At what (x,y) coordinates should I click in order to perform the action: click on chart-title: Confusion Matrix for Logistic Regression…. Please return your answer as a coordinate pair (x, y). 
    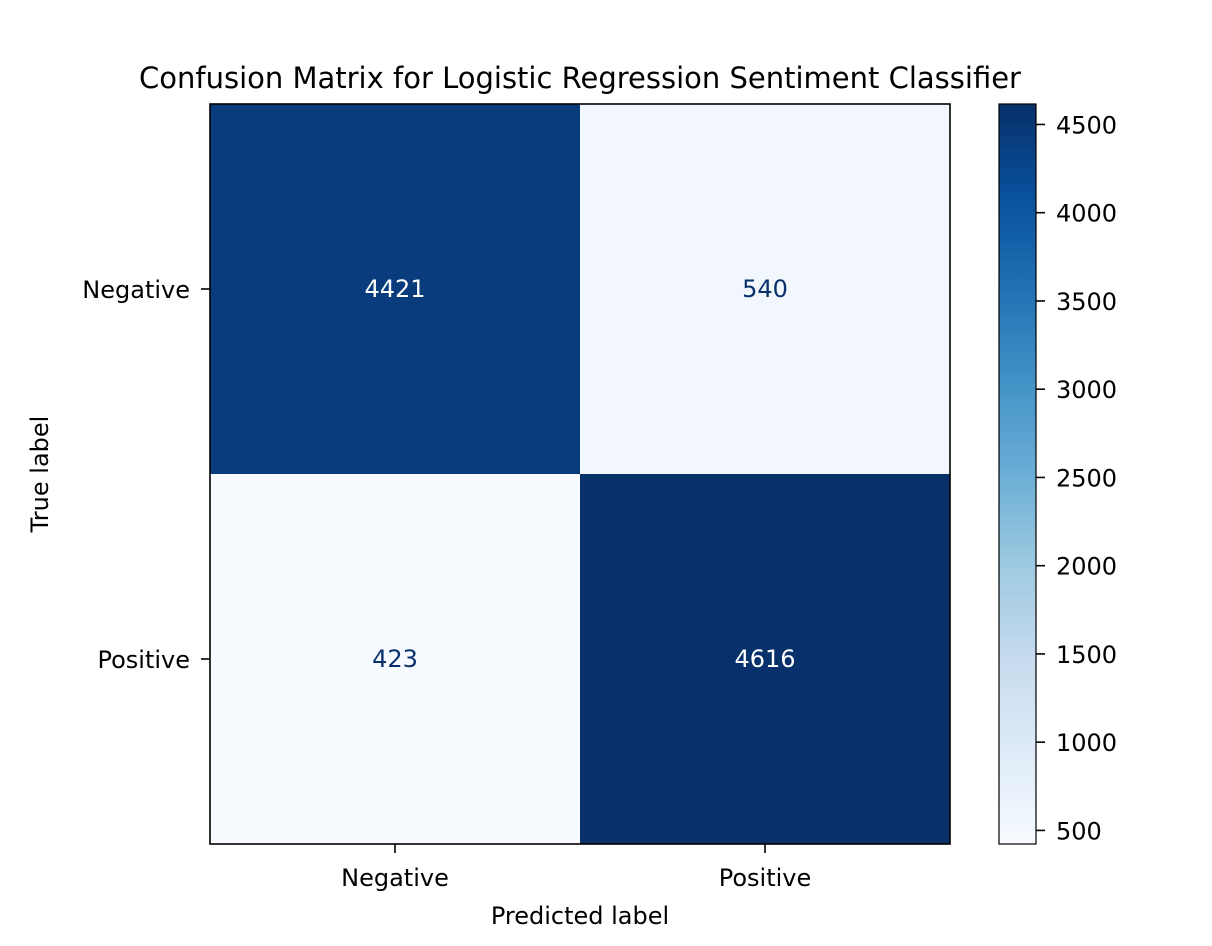
    Looking at the image, I should click on (580, 78).